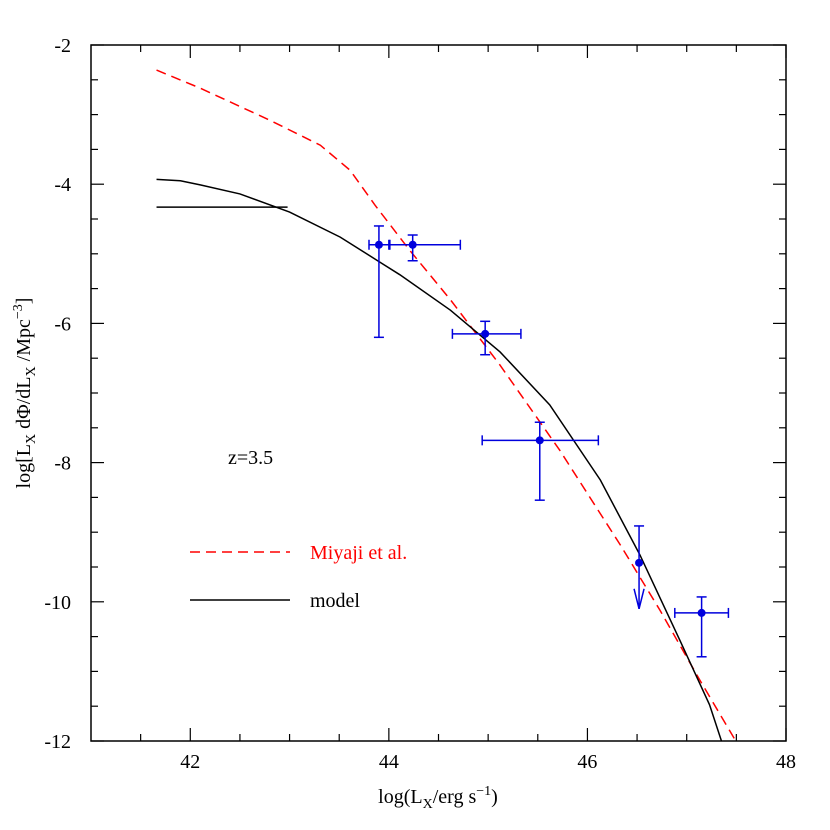 This screenshot has height=830, width=830. Describe the element at coordinates (400, 797) in the screenshot. I see `x-label-part: log(L` at that location.